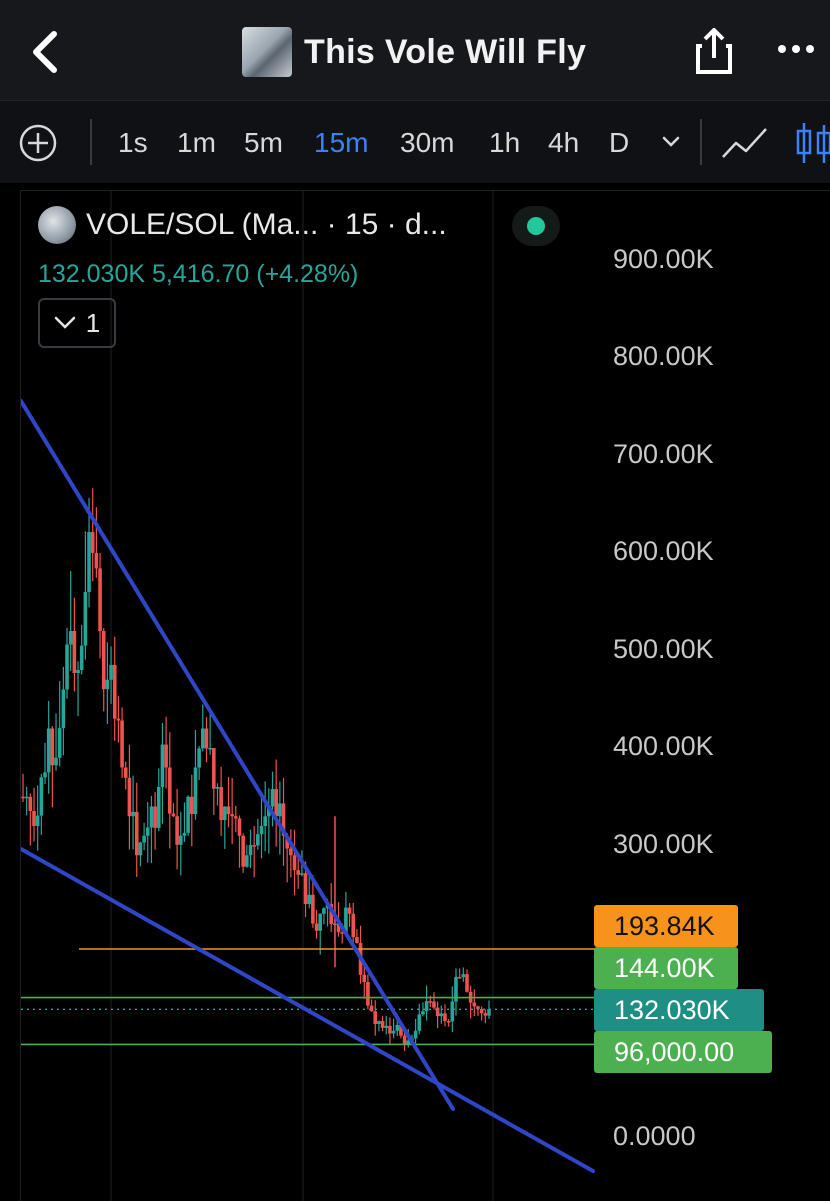 Image resolution: width=830 pixels, height=1201 pixels. What do you see at coordinates (427, 142) in the screenshot?
I see `timeframe-30m: 30m` at bounding box center [427, 142].